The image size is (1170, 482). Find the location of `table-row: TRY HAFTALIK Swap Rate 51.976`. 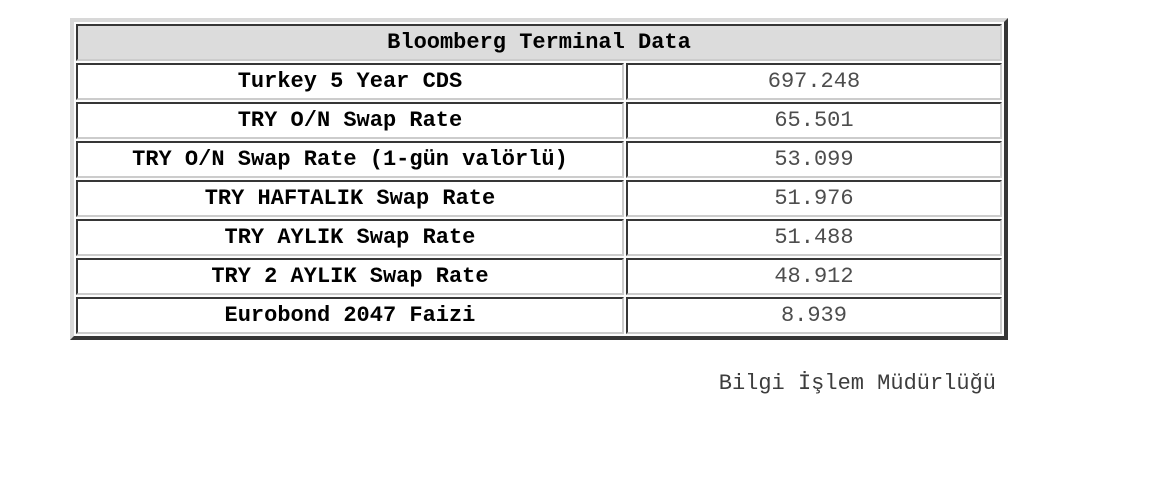

table-row: TRY HAFTALIK Swap Rate 51.976 is located at coordinates (539, 198).